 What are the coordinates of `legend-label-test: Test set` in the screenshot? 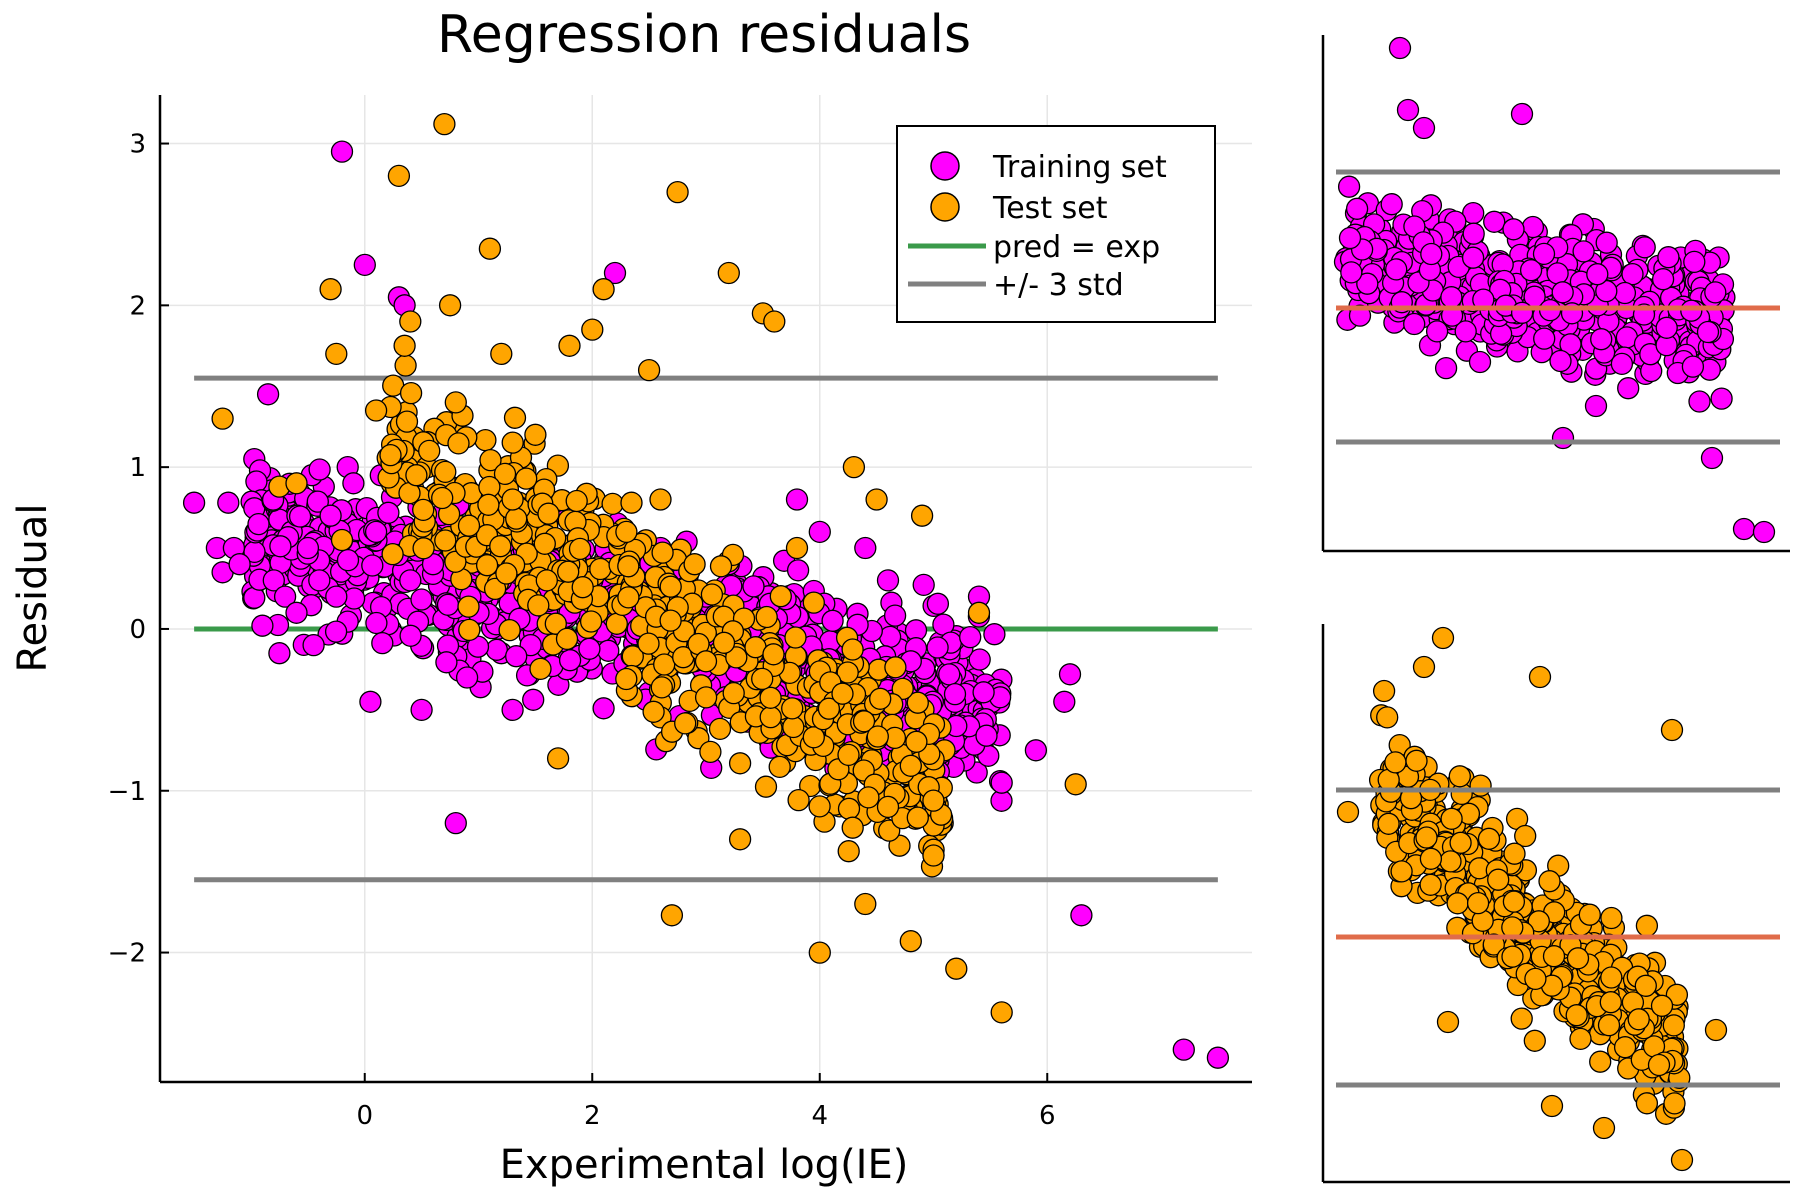 It's located at (1050, 208).